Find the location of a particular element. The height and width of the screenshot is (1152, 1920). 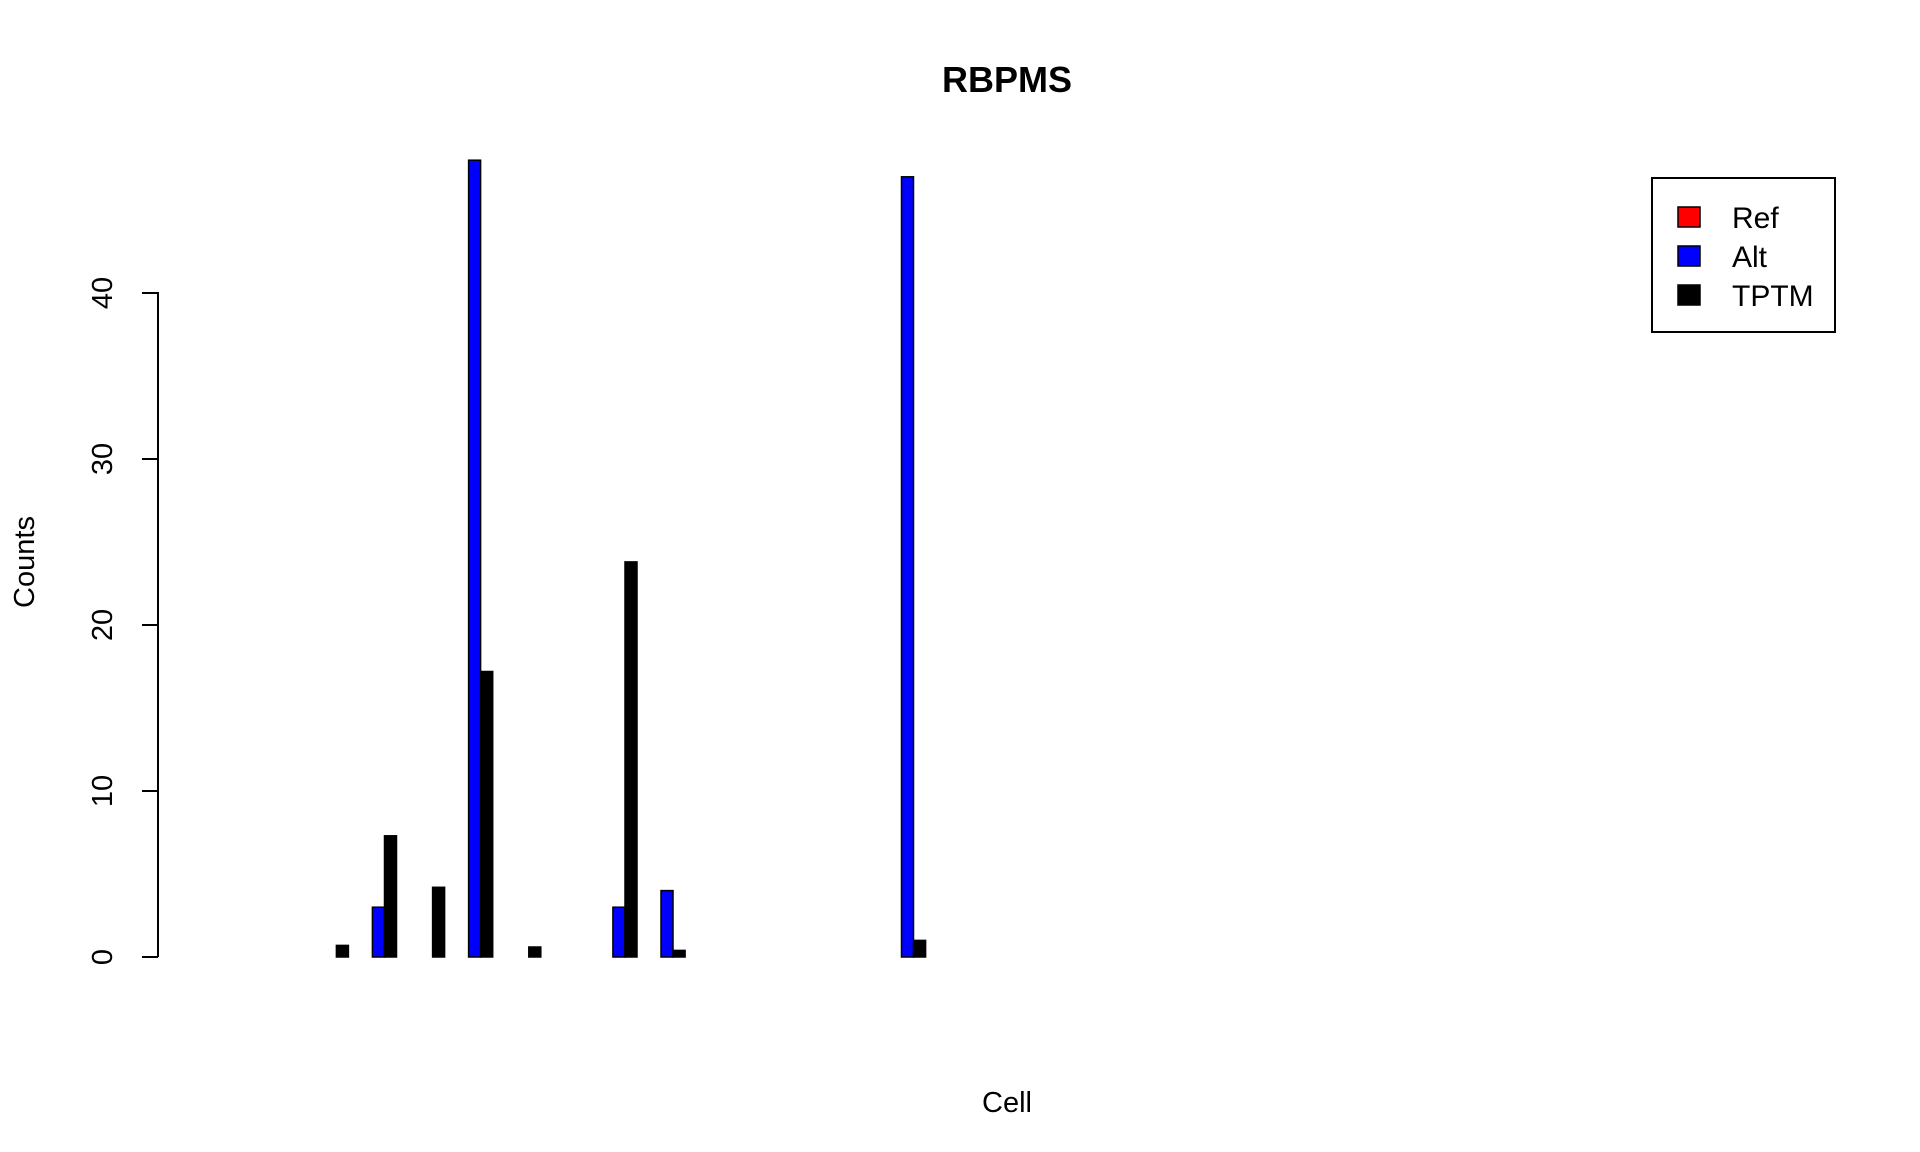

y-axis-label: Counts is located at coordinates (25, 562).